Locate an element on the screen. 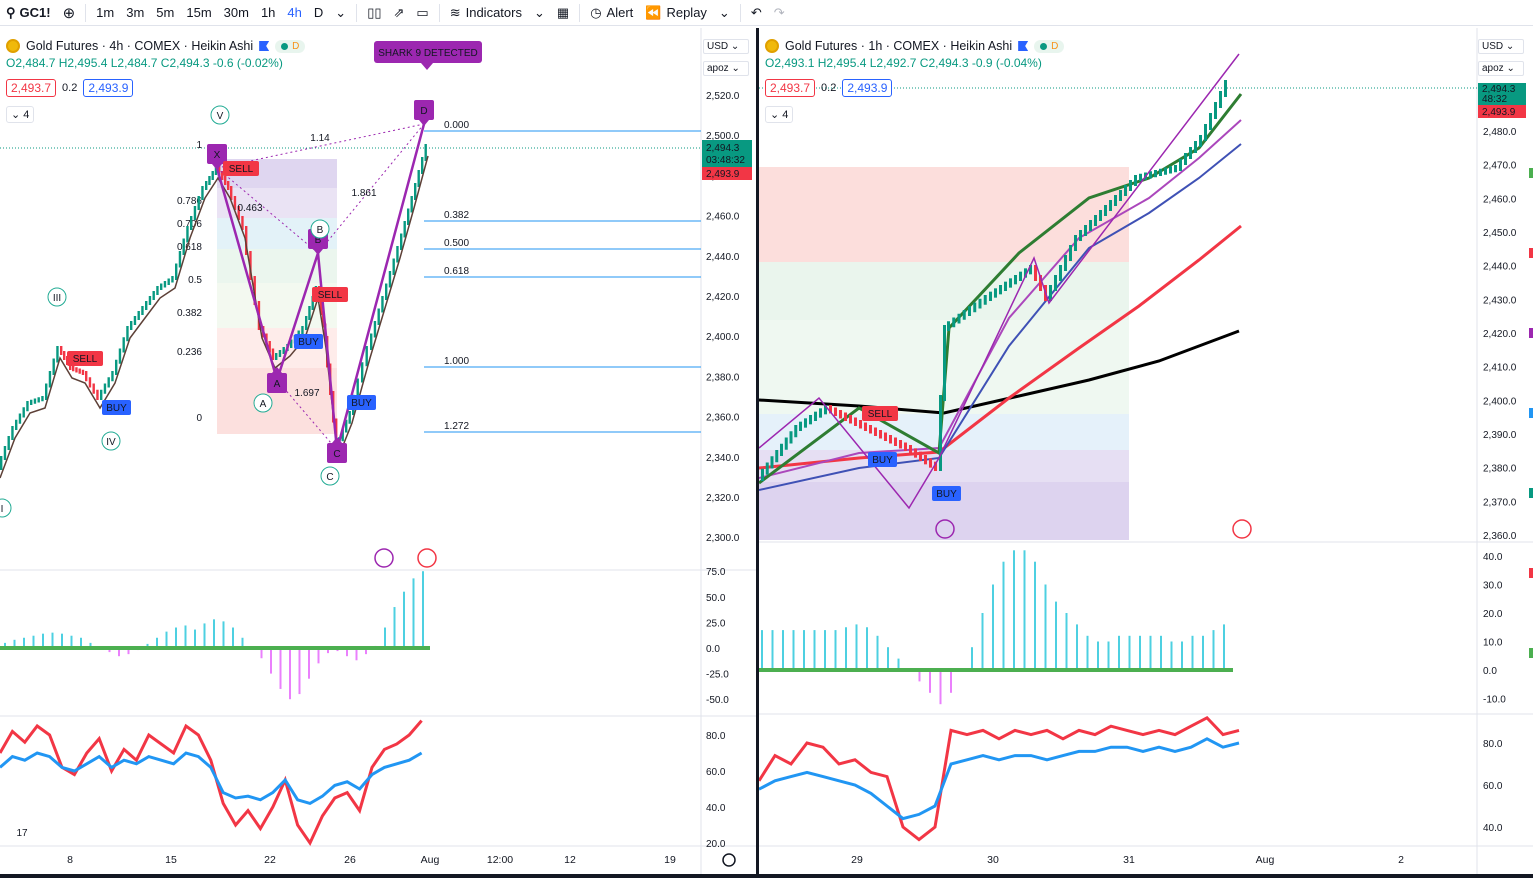  alert-button: ◷ Alert is located at coordinates (611, 13).